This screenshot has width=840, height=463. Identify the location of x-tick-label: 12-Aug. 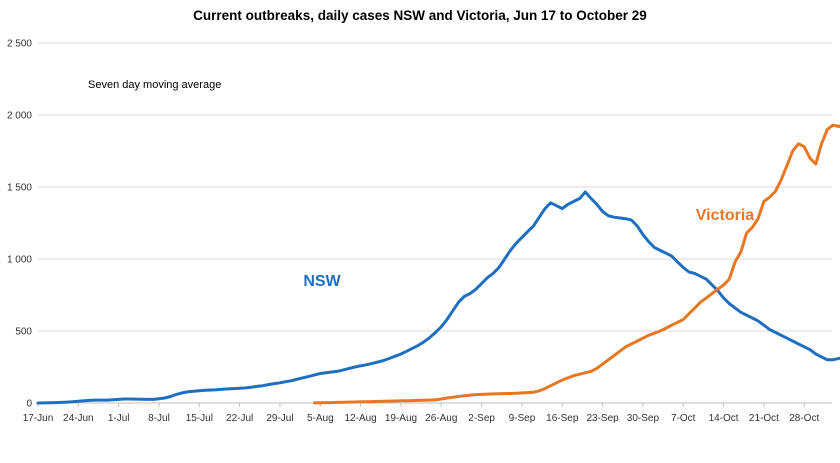
(361, 418).